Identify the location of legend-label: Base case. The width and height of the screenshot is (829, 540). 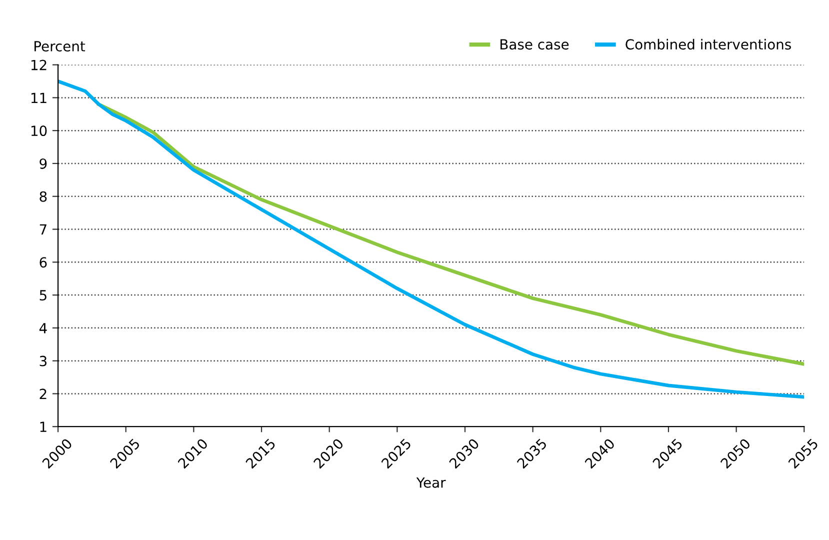
(534, 44).